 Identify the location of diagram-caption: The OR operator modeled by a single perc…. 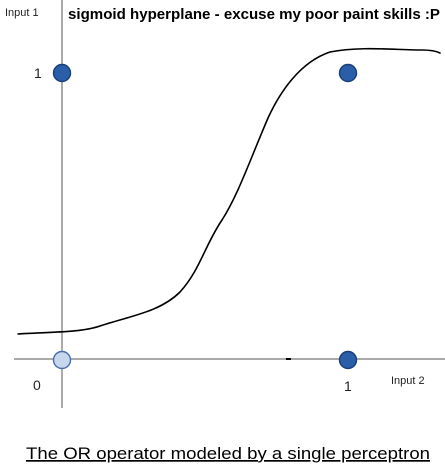
(228, 453).